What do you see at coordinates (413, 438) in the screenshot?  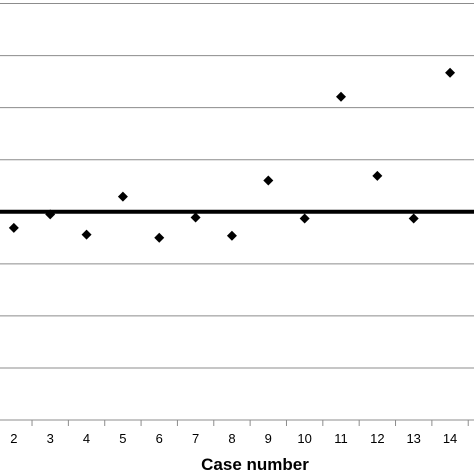 I see `x-tick-label: 13` at bounding box center [413, 438].